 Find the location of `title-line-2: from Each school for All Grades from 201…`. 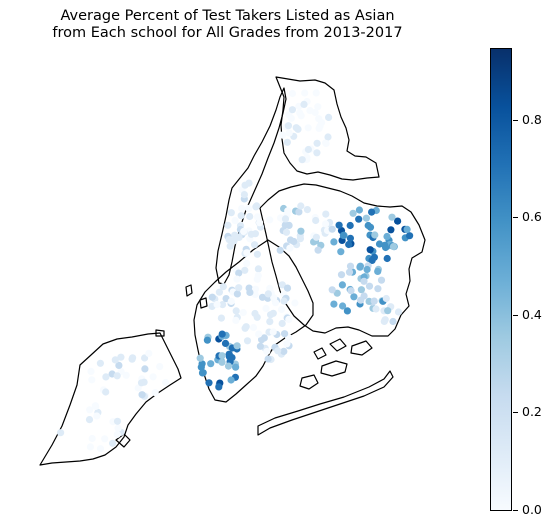

title-line-2: from Each school for All Grades from 201… is located at coordinates (227, 33).